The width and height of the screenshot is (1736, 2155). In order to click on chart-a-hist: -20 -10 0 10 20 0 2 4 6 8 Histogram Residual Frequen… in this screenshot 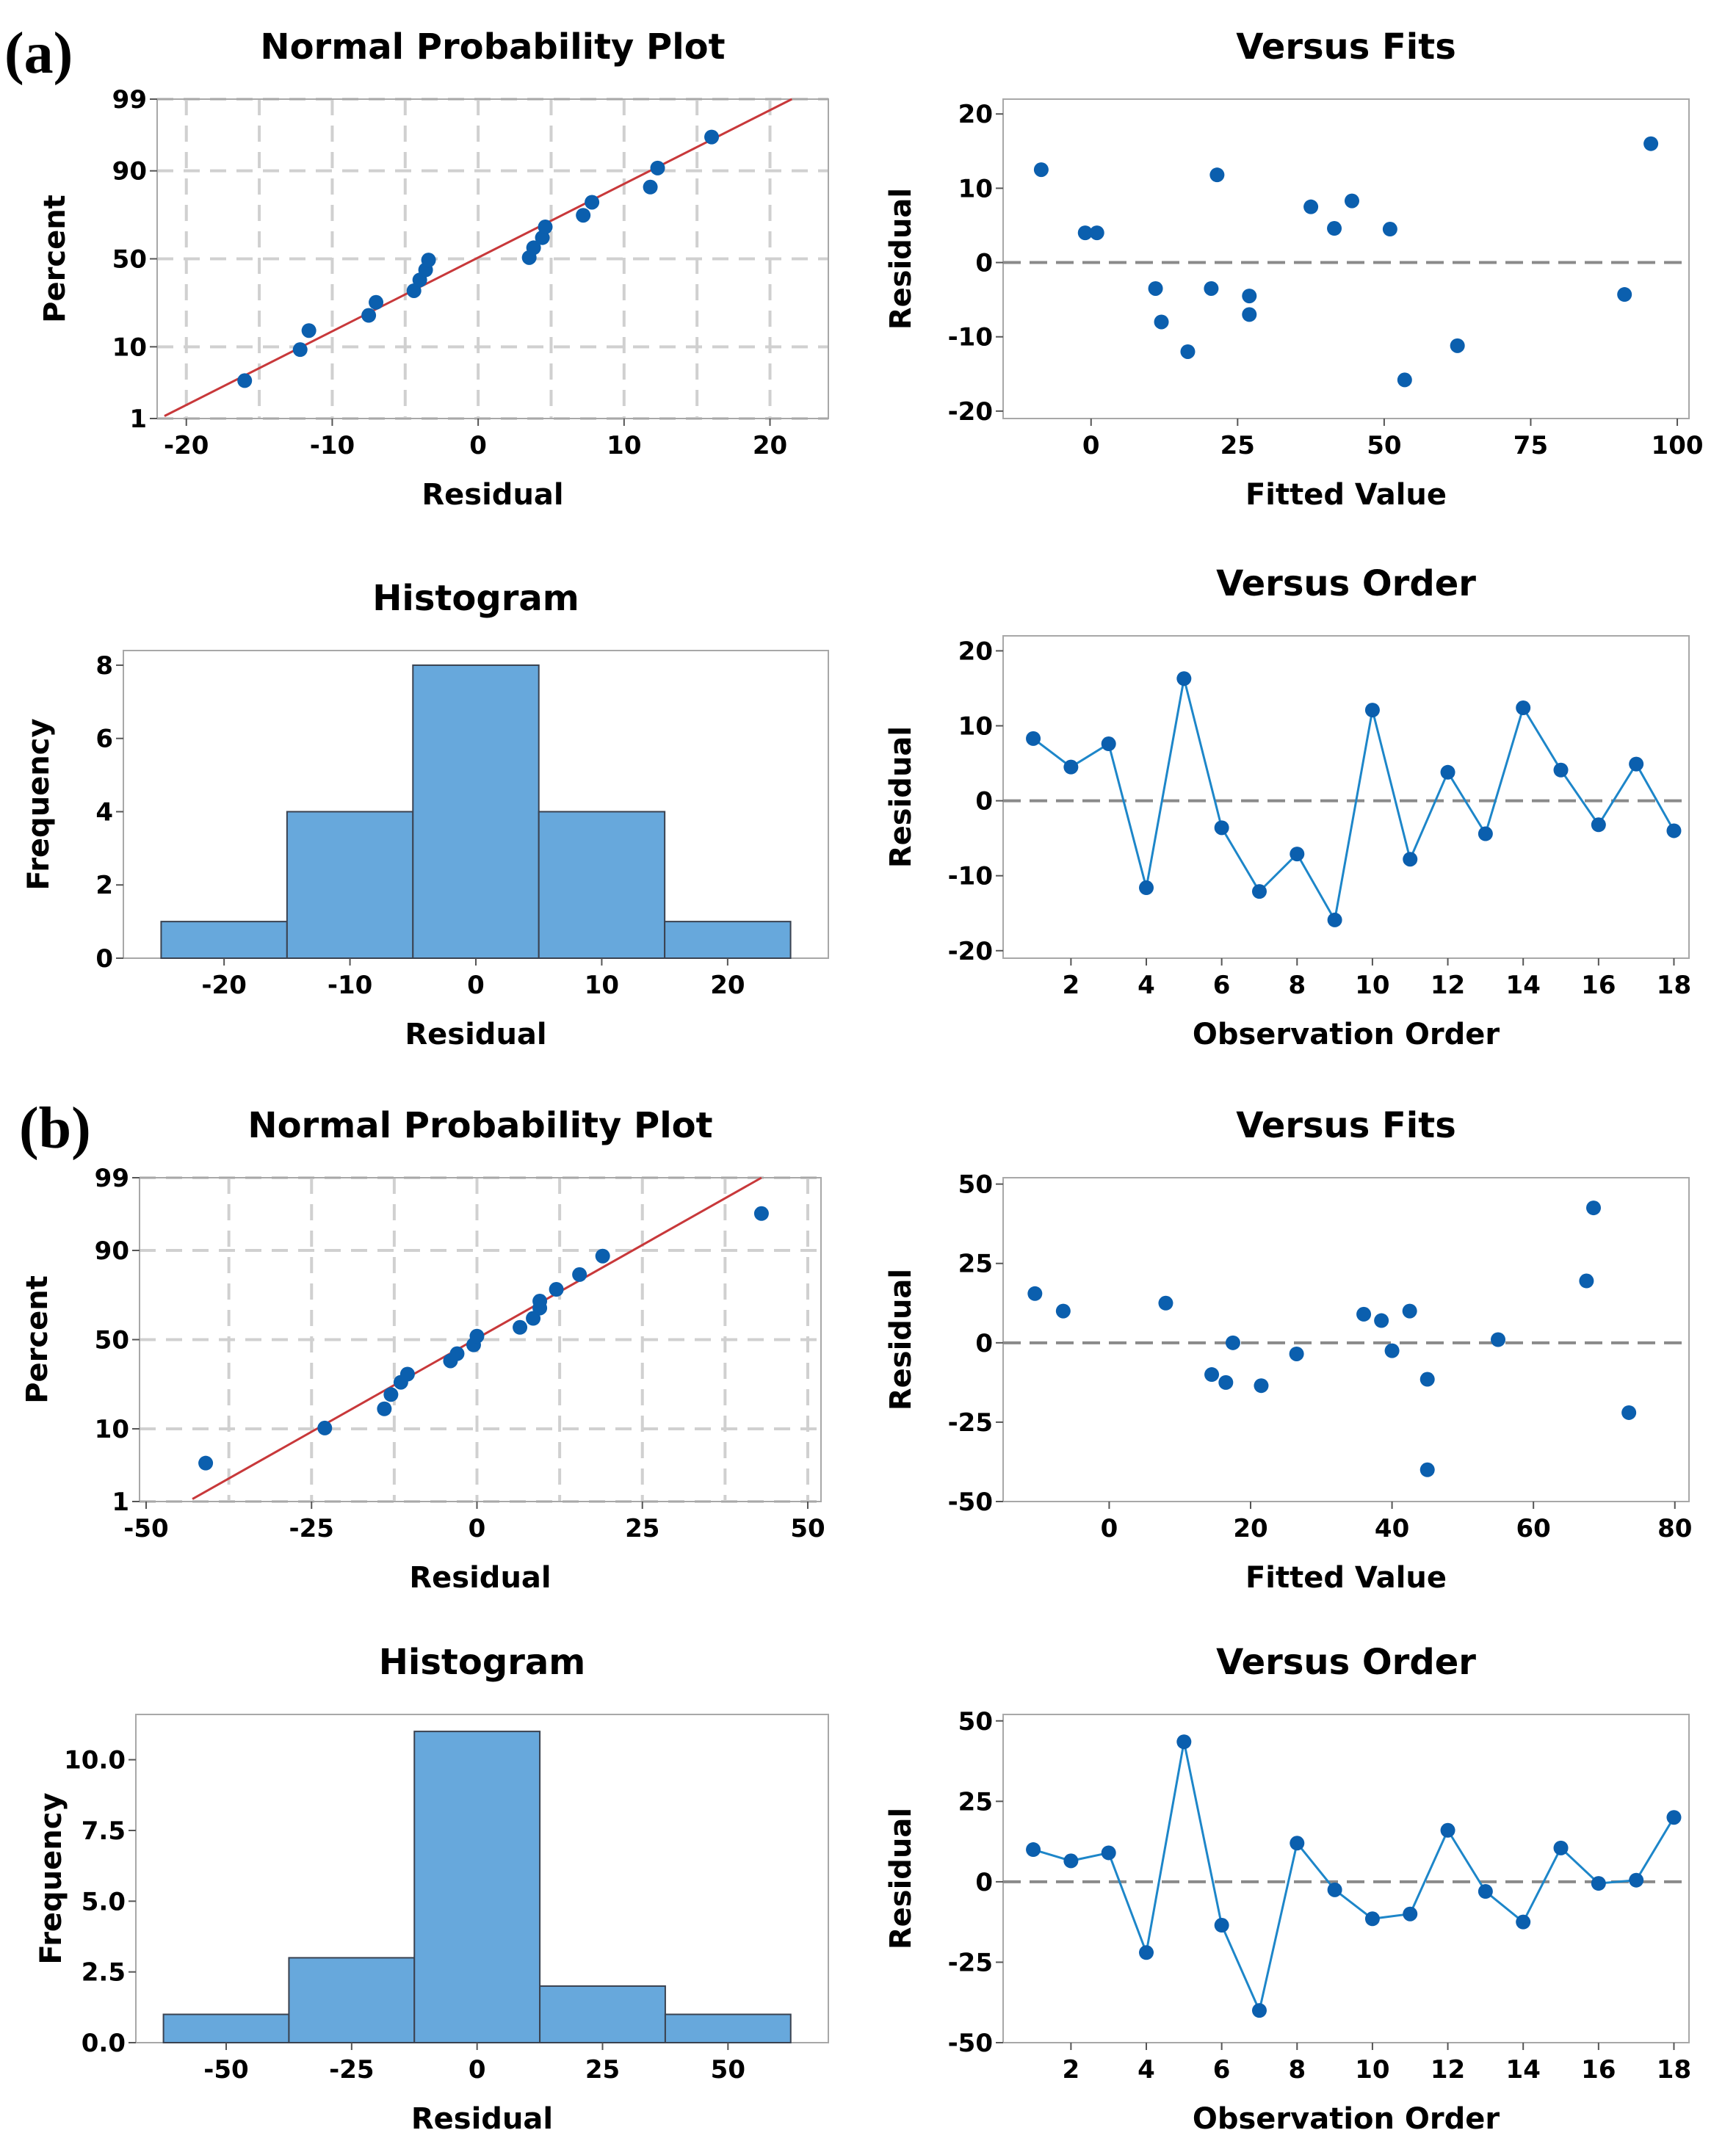, I will do `click(425, 814)`.